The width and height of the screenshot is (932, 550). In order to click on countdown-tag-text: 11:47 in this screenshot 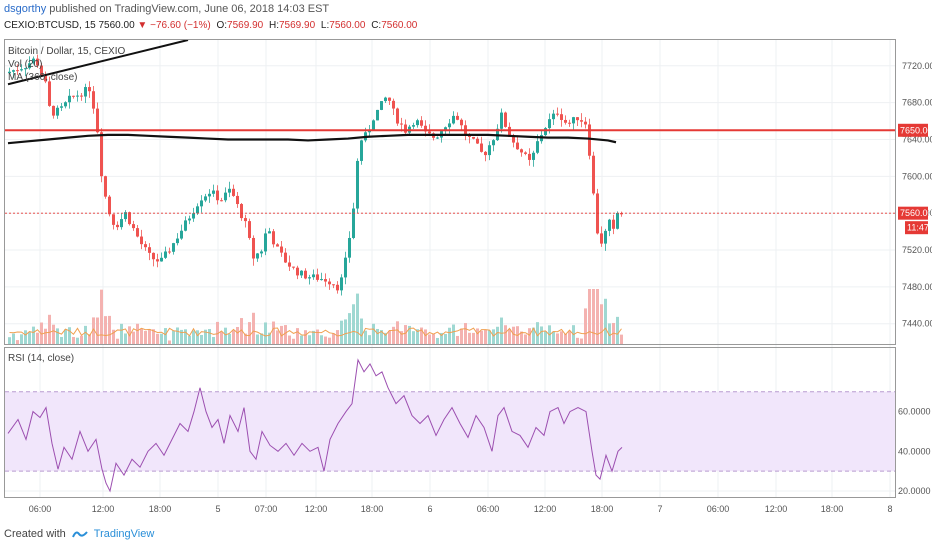, I will do `click(918, 228)`.